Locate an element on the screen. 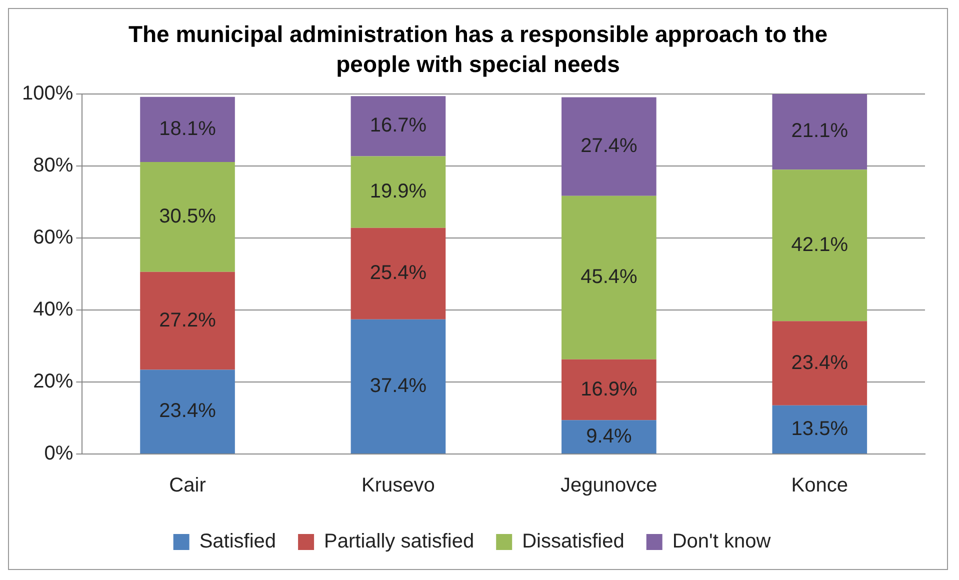 This screenshot has width=959, height=580. data-label: 42.1% is located at coordinates (819, 245).